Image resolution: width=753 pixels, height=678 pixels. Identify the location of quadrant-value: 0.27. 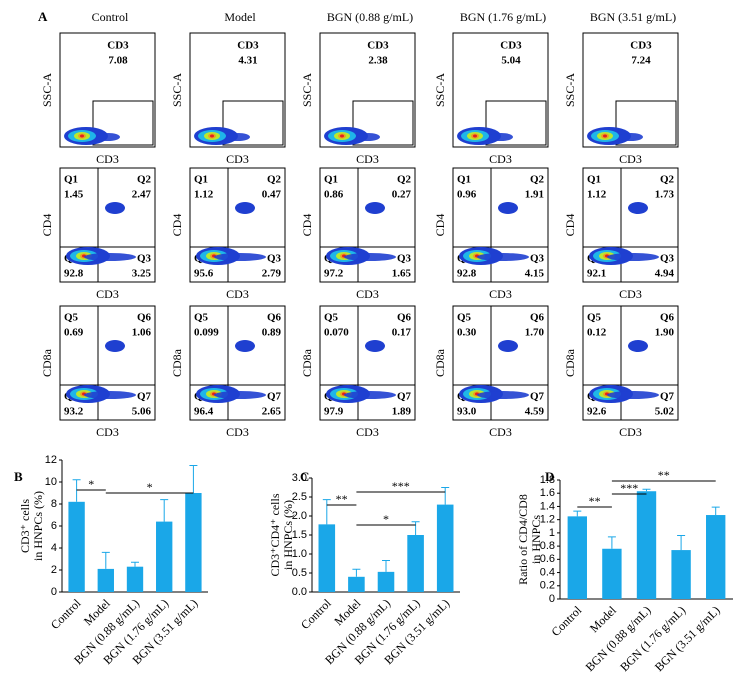
(402, 195).